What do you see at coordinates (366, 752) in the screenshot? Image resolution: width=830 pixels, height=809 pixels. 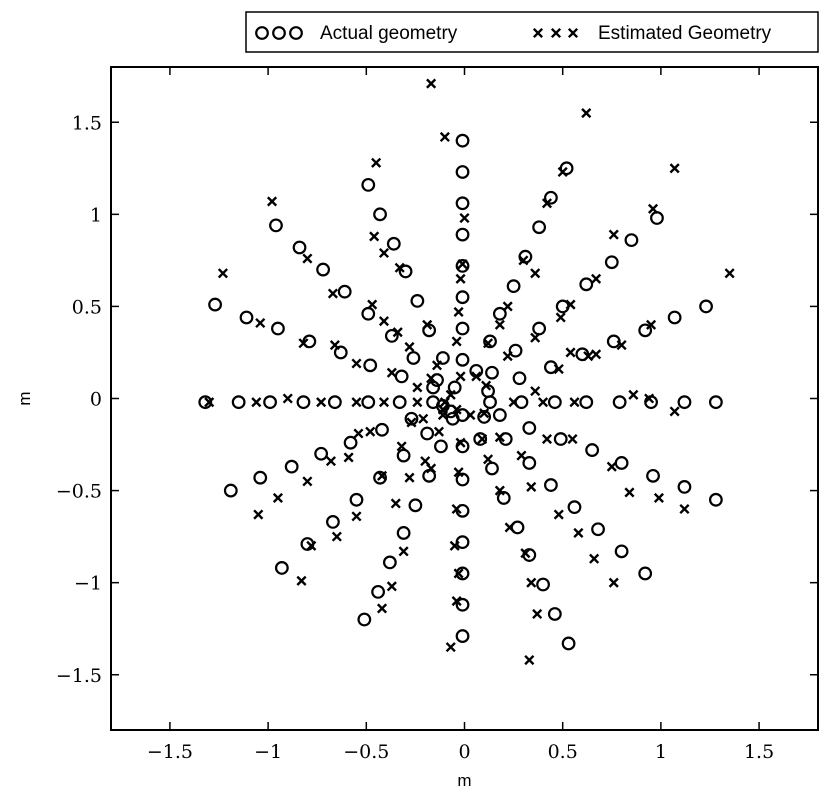 I see `x-tick-label: −0.5` at bounding box center [366, 752].